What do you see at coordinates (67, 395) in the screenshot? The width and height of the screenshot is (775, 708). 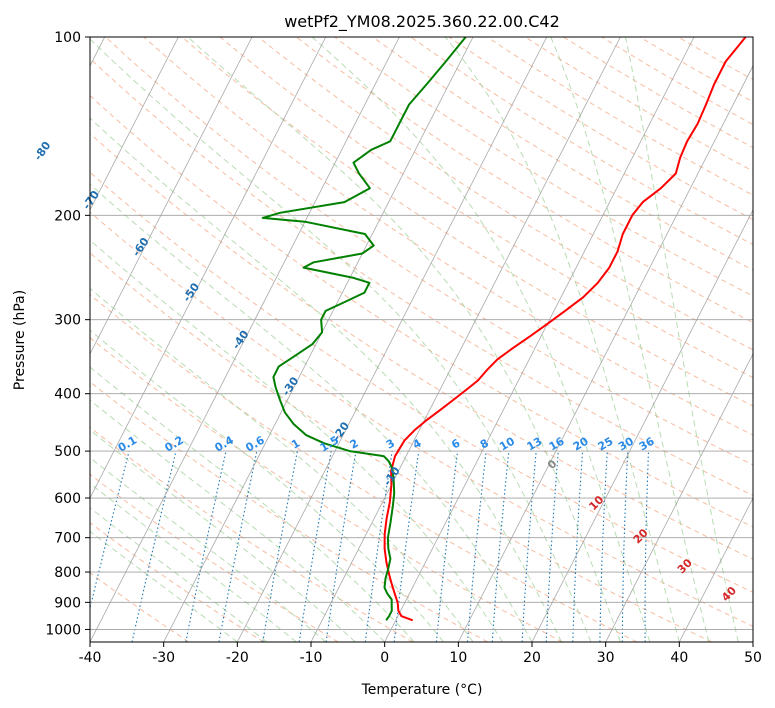 I see `y-tick-label: 400` at bounding box center [67, 395].